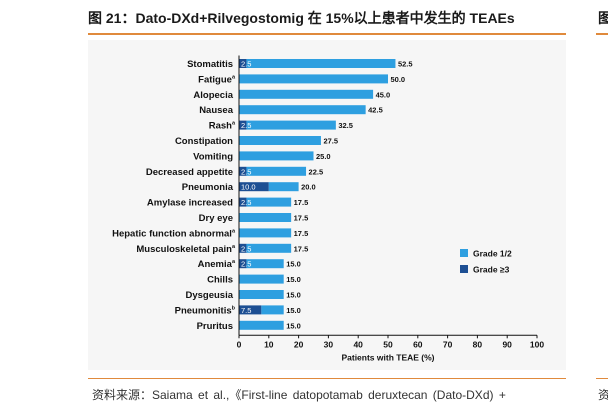  What do you see at coordinates (186, 249) in the screenshot?
I see `category-label: Musculoskeletal paina` at bounding box center [186, 249].